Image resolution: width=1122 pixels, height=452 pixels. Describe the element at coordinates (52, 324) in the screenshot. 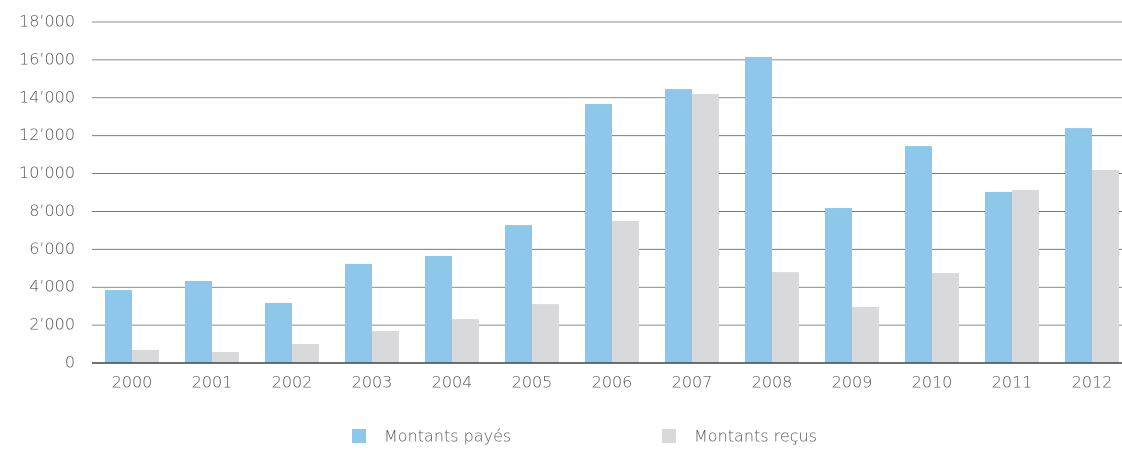

I see `y-tick-label: 2’000` at that location.